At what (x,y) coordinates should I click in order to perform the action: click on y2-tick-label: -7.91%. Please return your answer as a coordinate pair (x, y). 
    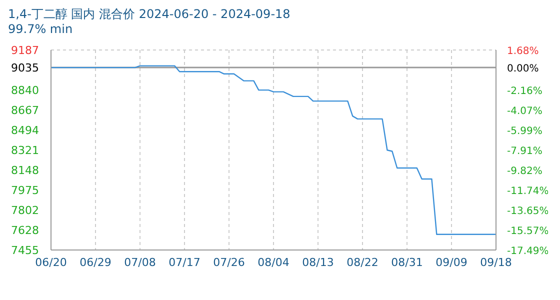
    Looking at the image, I should click on (524, 152).